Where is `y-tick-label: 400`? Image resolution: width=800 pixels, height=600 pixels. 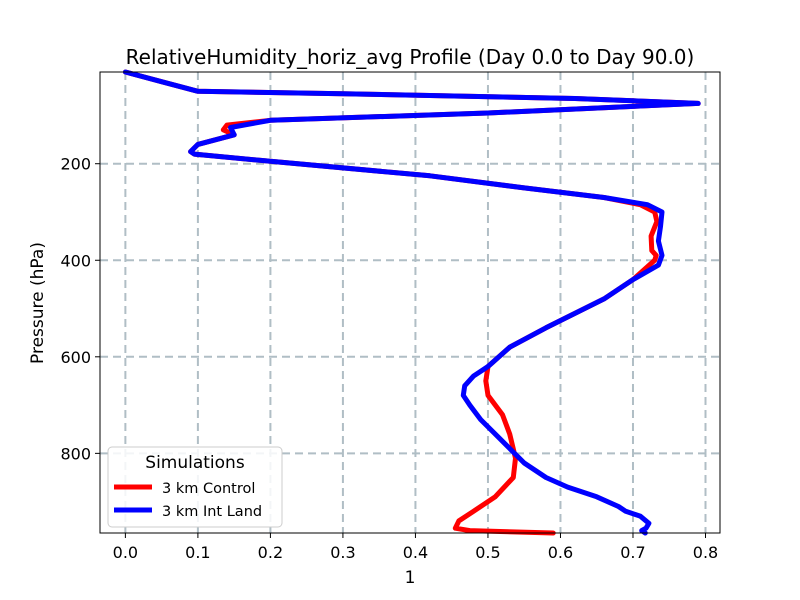
y-tick-label: 400 is located at coordinates (75, 260).